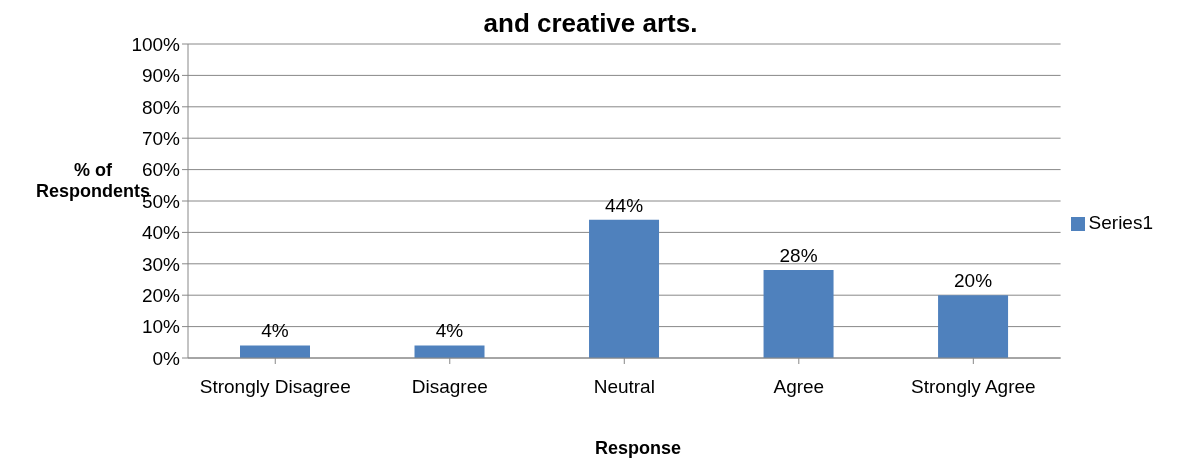 Image resolution: width=1181 pixels, height=466 pixels. I want to click on y-tick-label: 0%, so click(166, 358).